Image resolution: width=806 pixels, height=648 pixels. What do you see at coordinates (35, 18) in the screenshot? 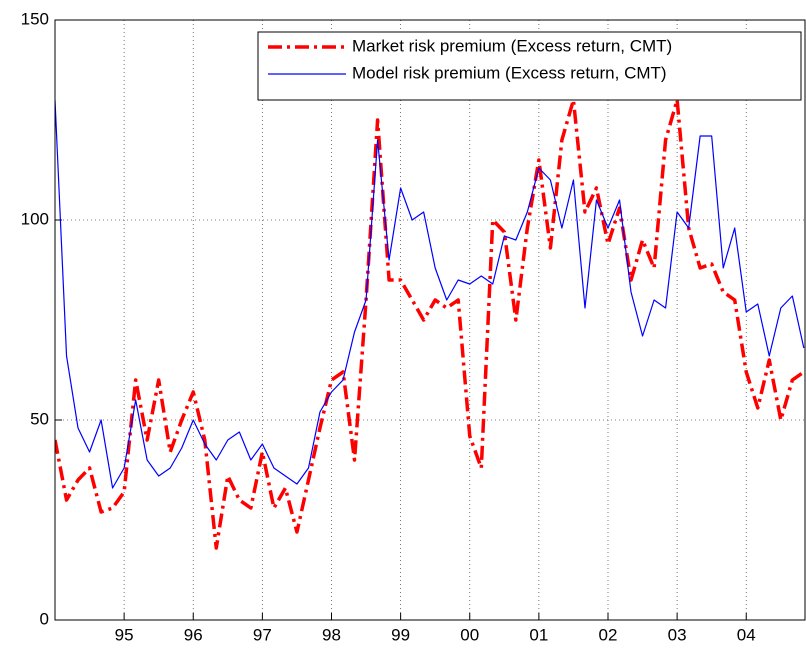
I see `y-tick-label: 150` at bounding box center [35, 18].